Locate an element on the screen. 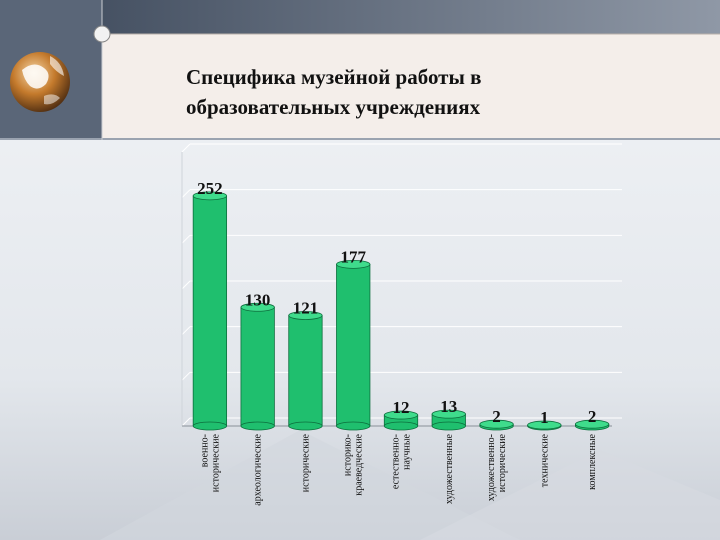 The image size is (720, 540). x-tick-label: художественные is located at coordinates (449, 468).